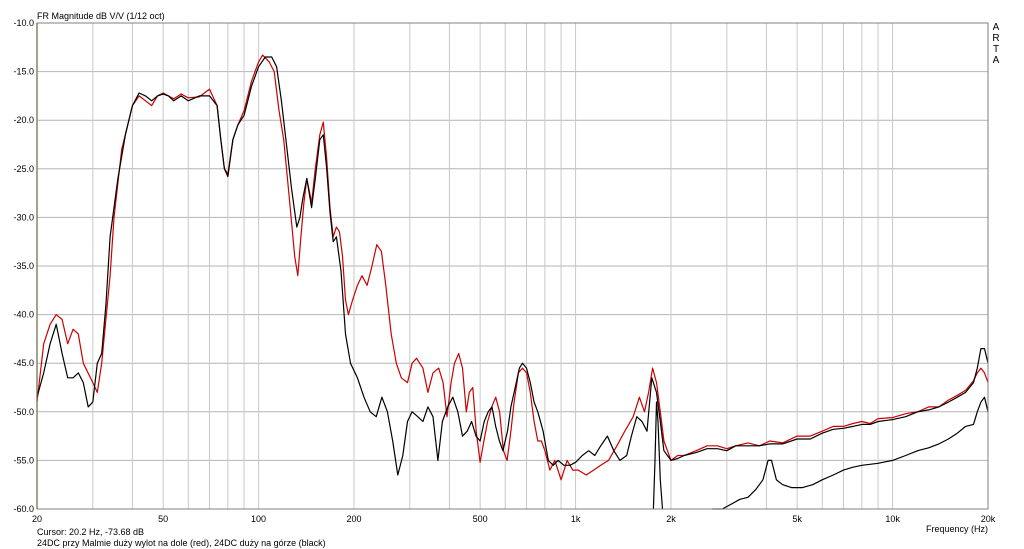  I want to click on y-tick-label: -45.0, so click(23, 363).